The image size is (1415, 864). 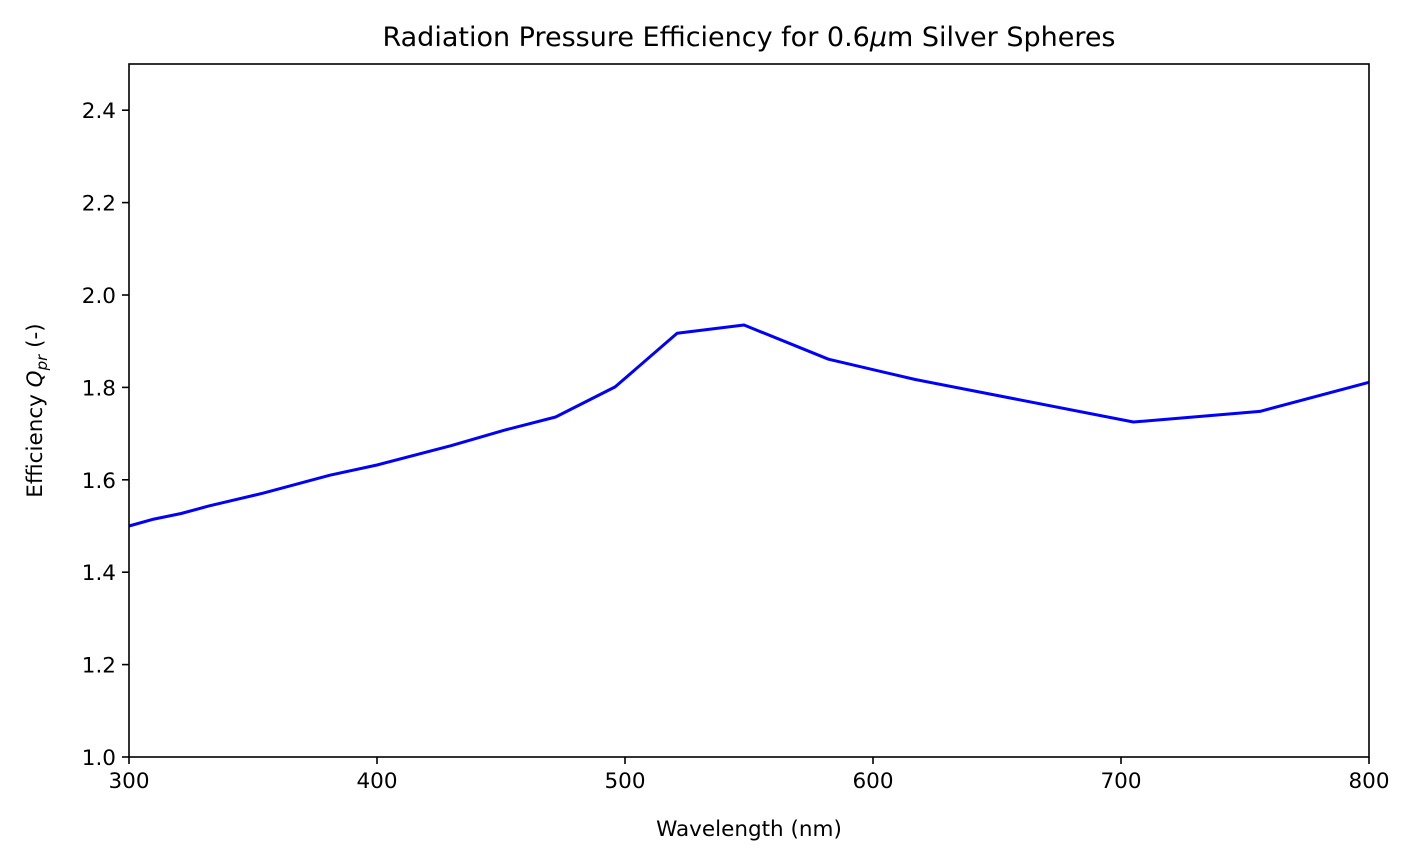 What do you see at coordinates (35, 378) in the screenshot?
I see `y-axis-label-q: Q` at bounding box center [35, 378].